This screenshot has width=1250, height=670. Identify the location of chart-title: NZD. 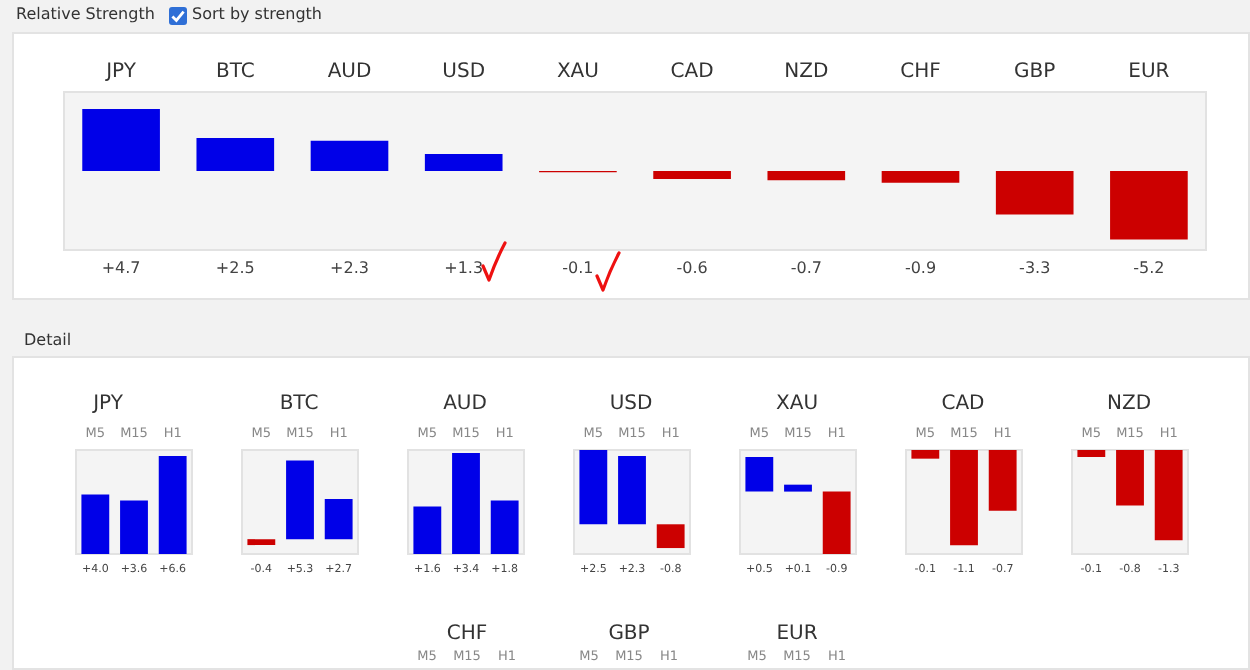
(1129, 404).